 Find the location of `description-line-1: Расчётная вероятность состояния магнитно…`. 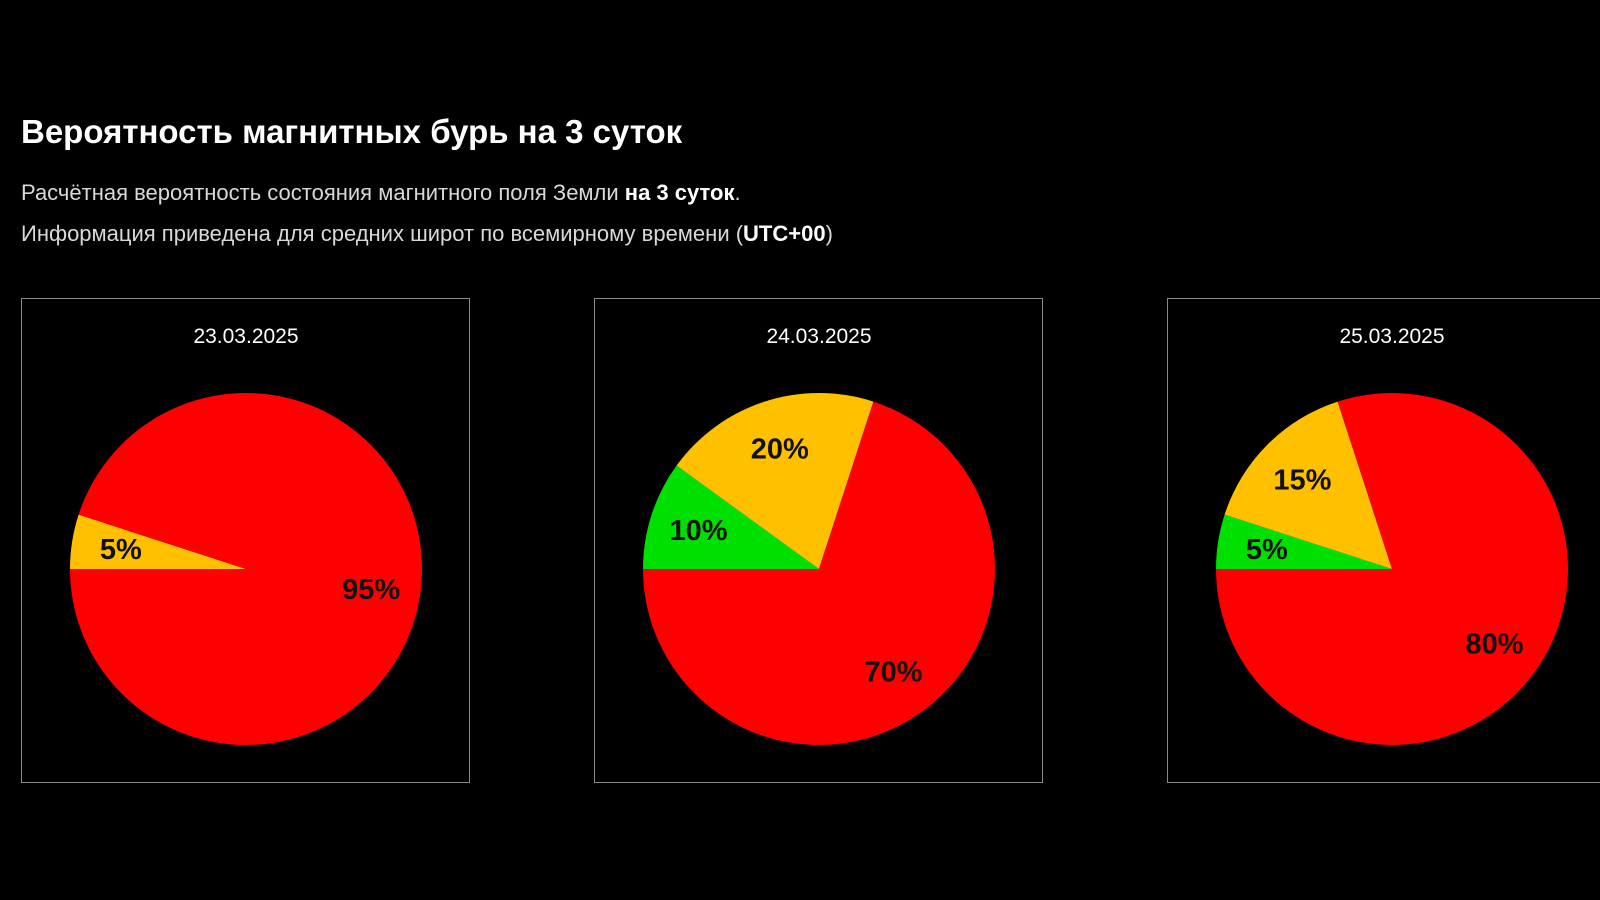

description-line-1: Расчётная вероятность состояния магнитно… is located at coordinates (381, 193).